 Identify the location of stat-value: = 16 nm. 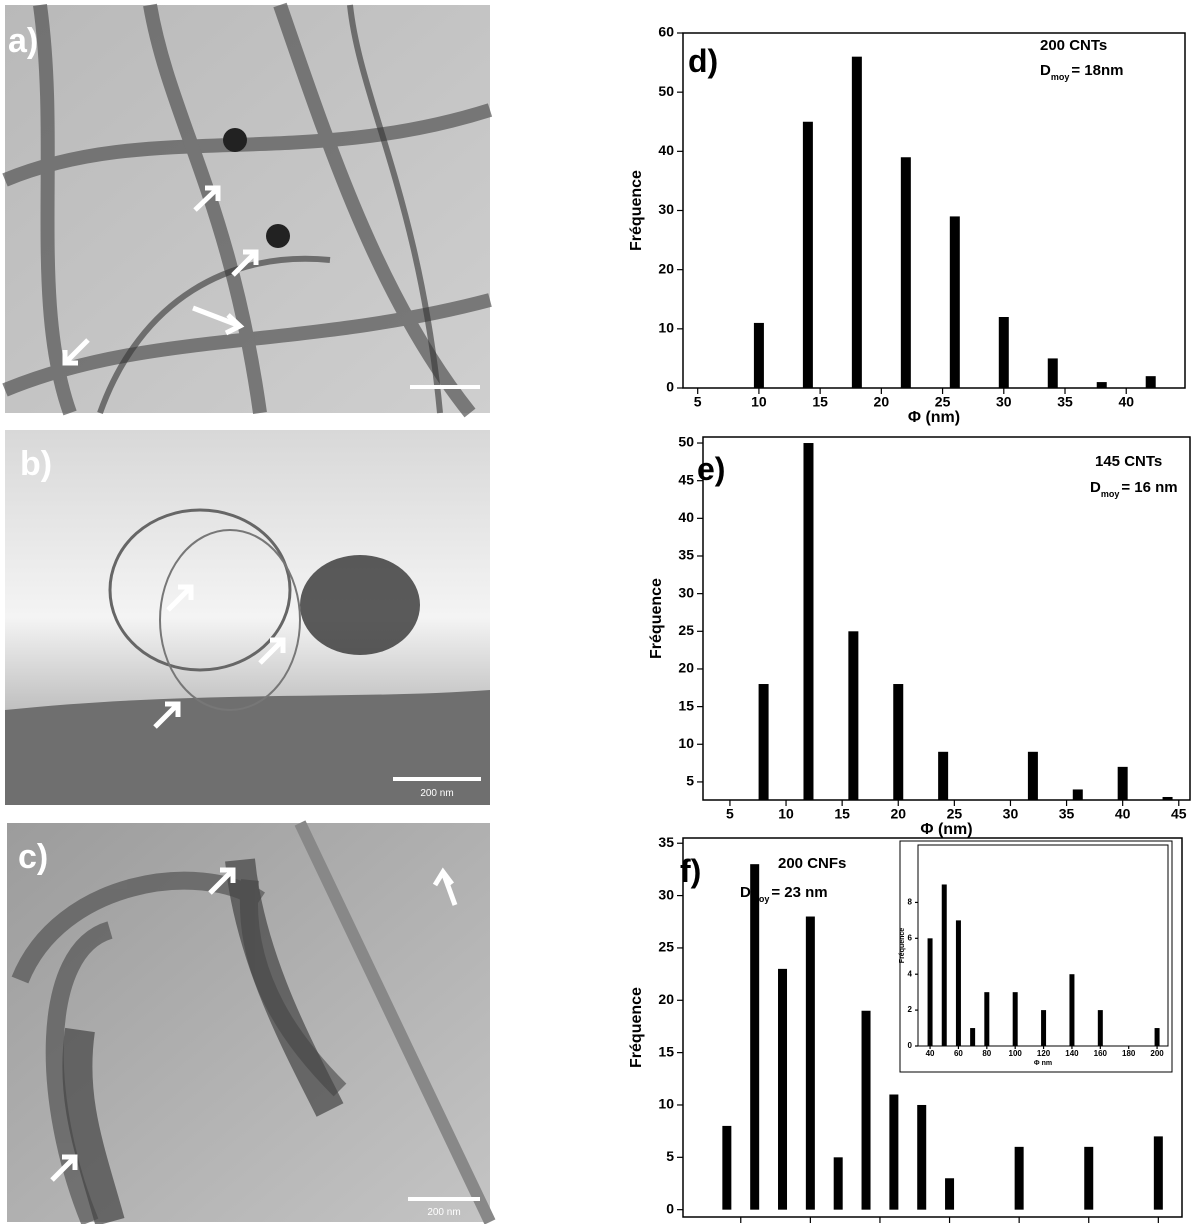
(1149, 487).